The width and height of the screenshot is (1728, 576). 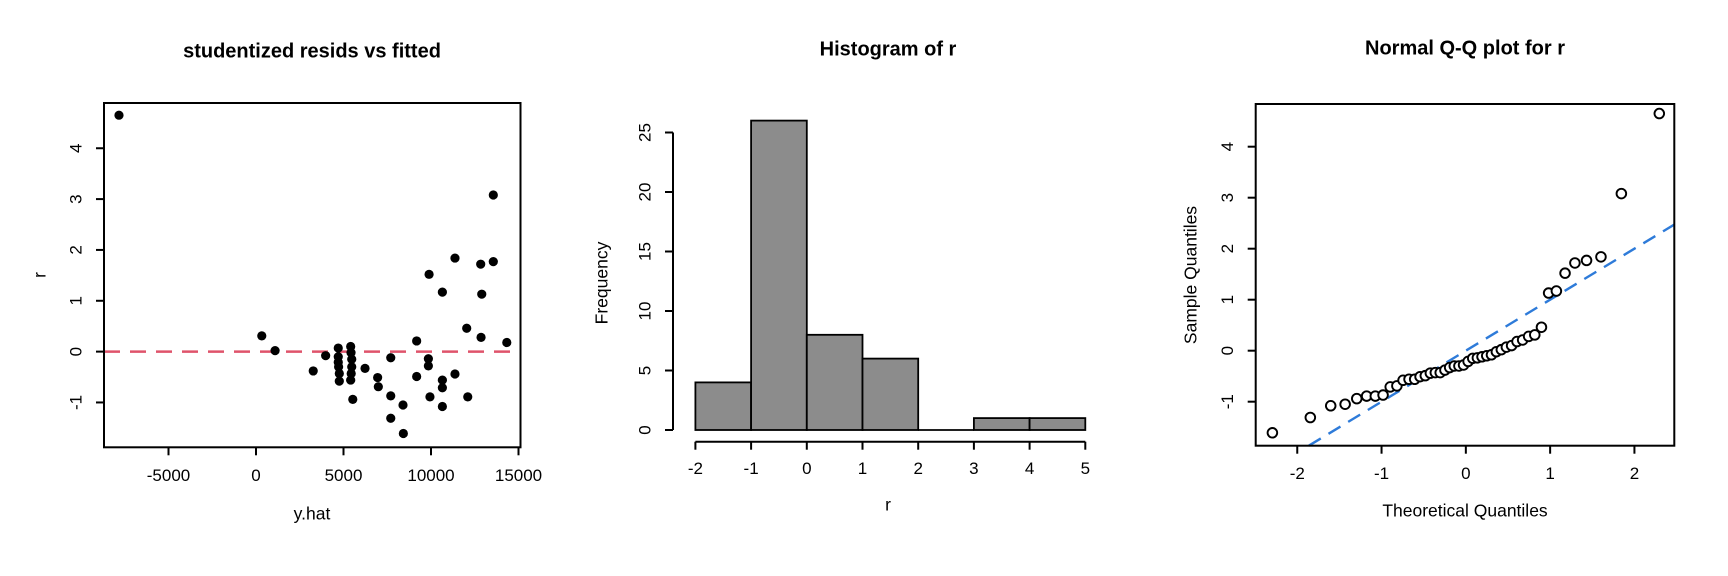 What do you see at coordinates (75, 300) in the screenshot?
I see `y-tick-label: 1` at bounding box center [75, 300].